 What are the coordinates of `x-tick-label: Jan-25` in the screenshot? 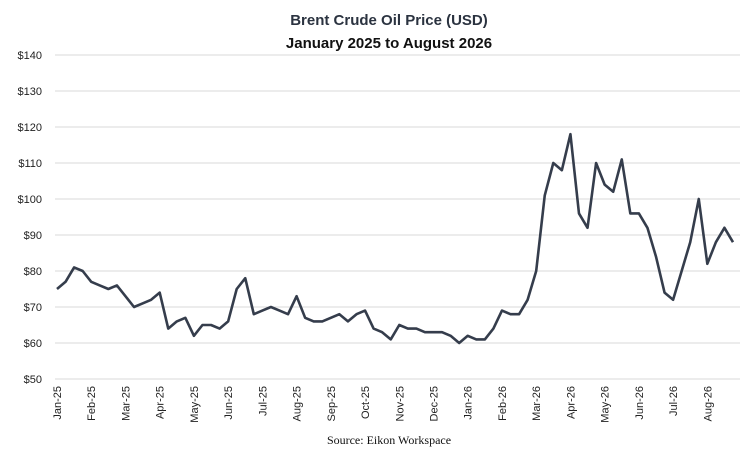 It's located at (58, 403).